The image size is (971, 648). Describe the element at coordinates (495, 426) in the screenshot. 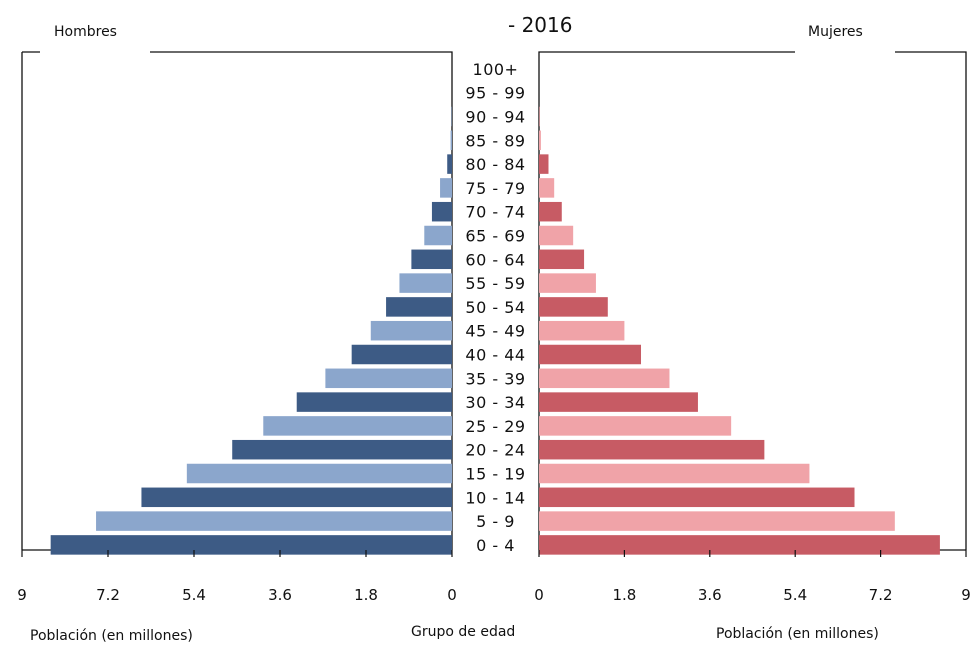

I see `age-group-label: 25 - 29` at that location.